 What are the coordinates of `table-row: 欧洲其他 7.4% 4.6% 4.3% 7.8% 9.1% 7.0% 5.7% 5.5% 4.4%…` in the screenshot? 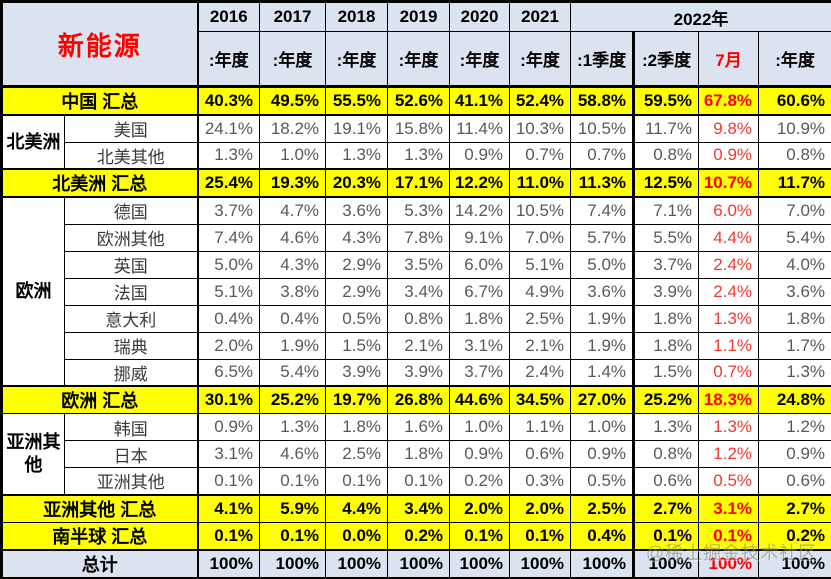 It's located at (416, 237).